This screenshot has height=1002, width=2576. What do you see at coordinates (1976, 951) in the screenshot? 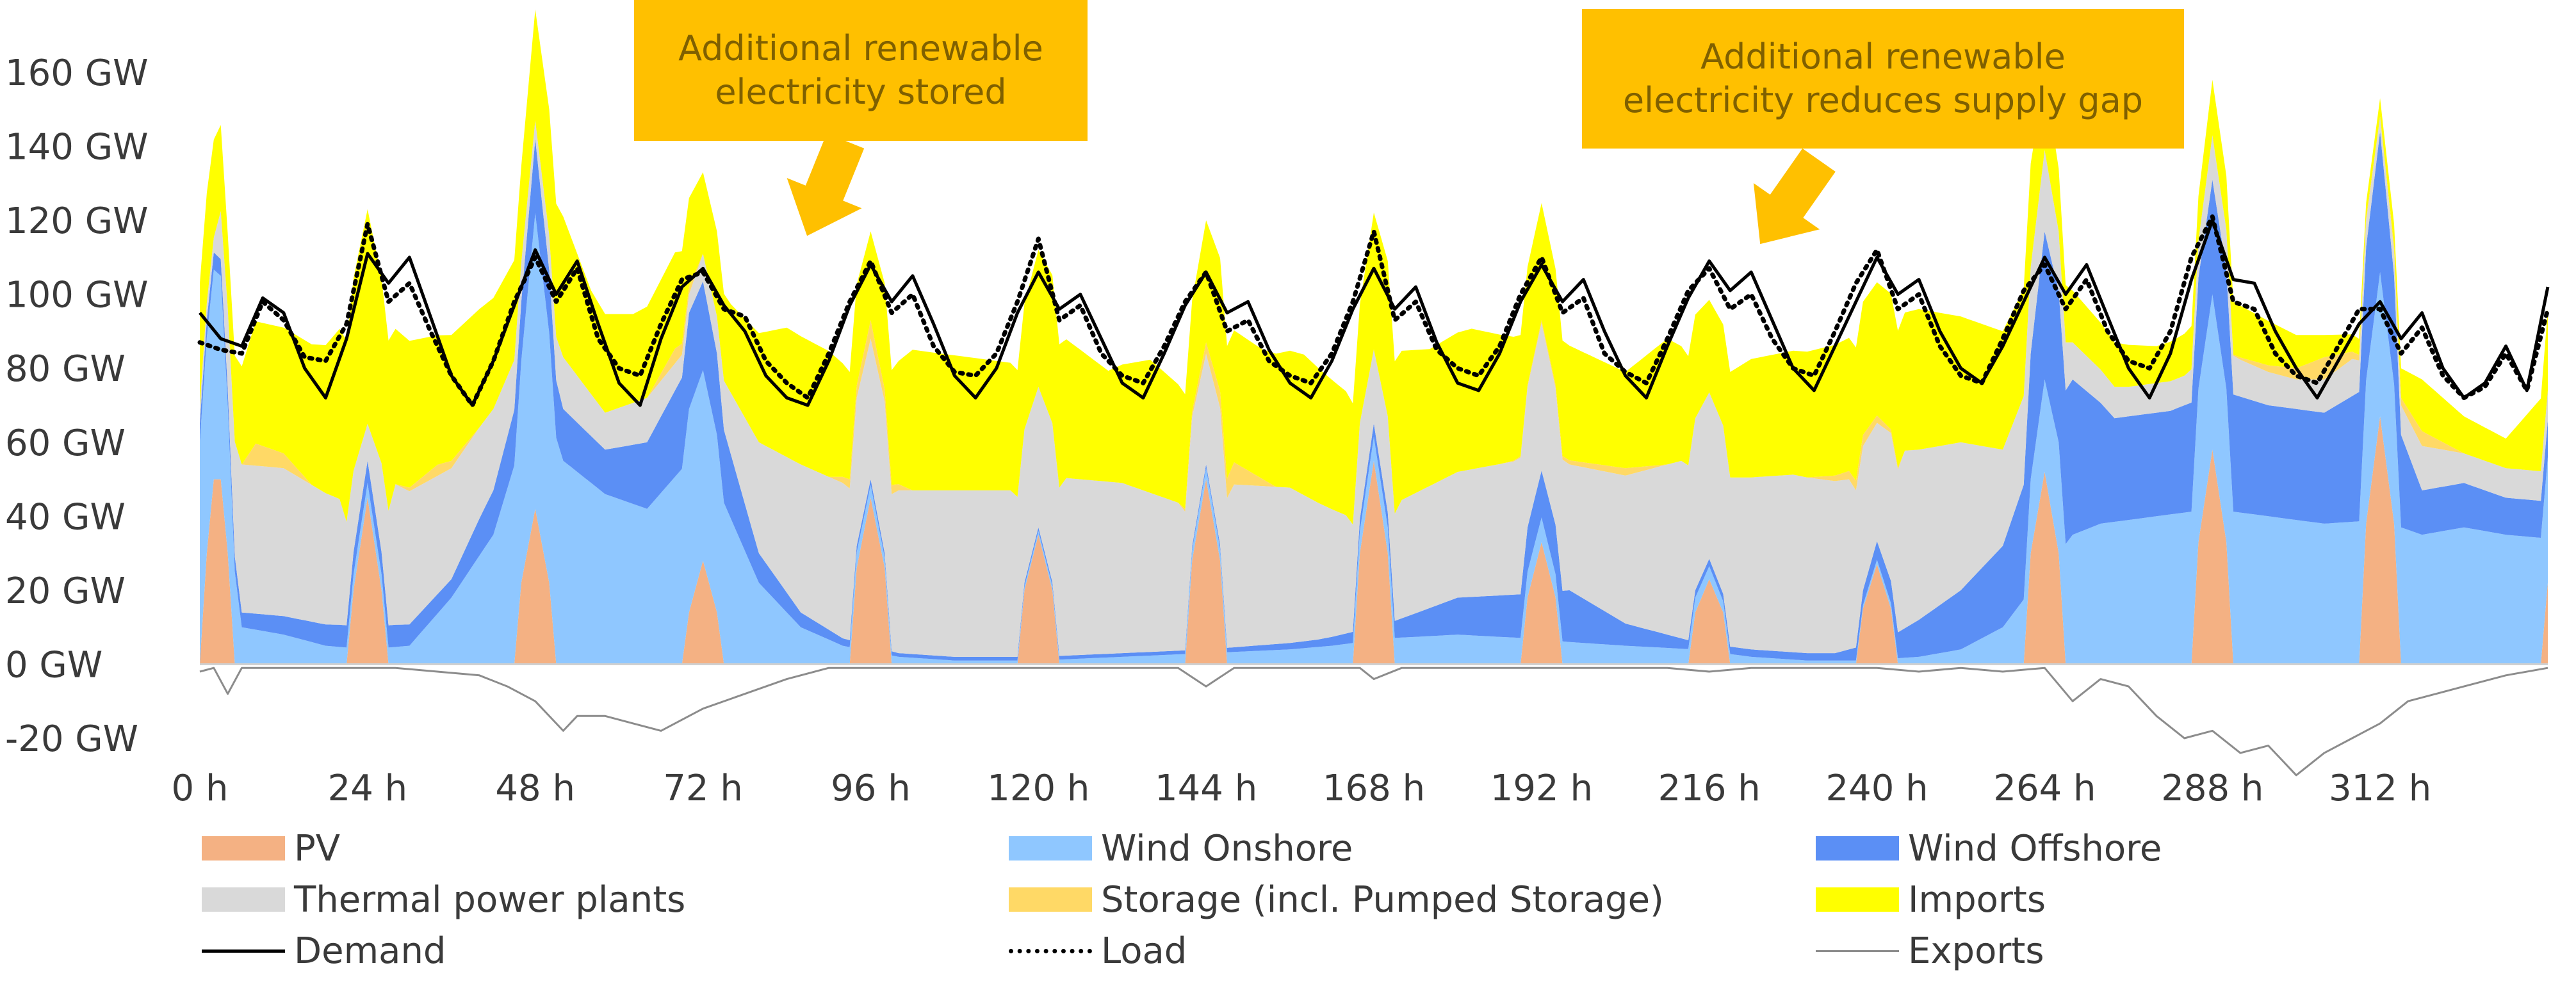
I see `legend-label: Exports` at bounding box center [1976, 951].